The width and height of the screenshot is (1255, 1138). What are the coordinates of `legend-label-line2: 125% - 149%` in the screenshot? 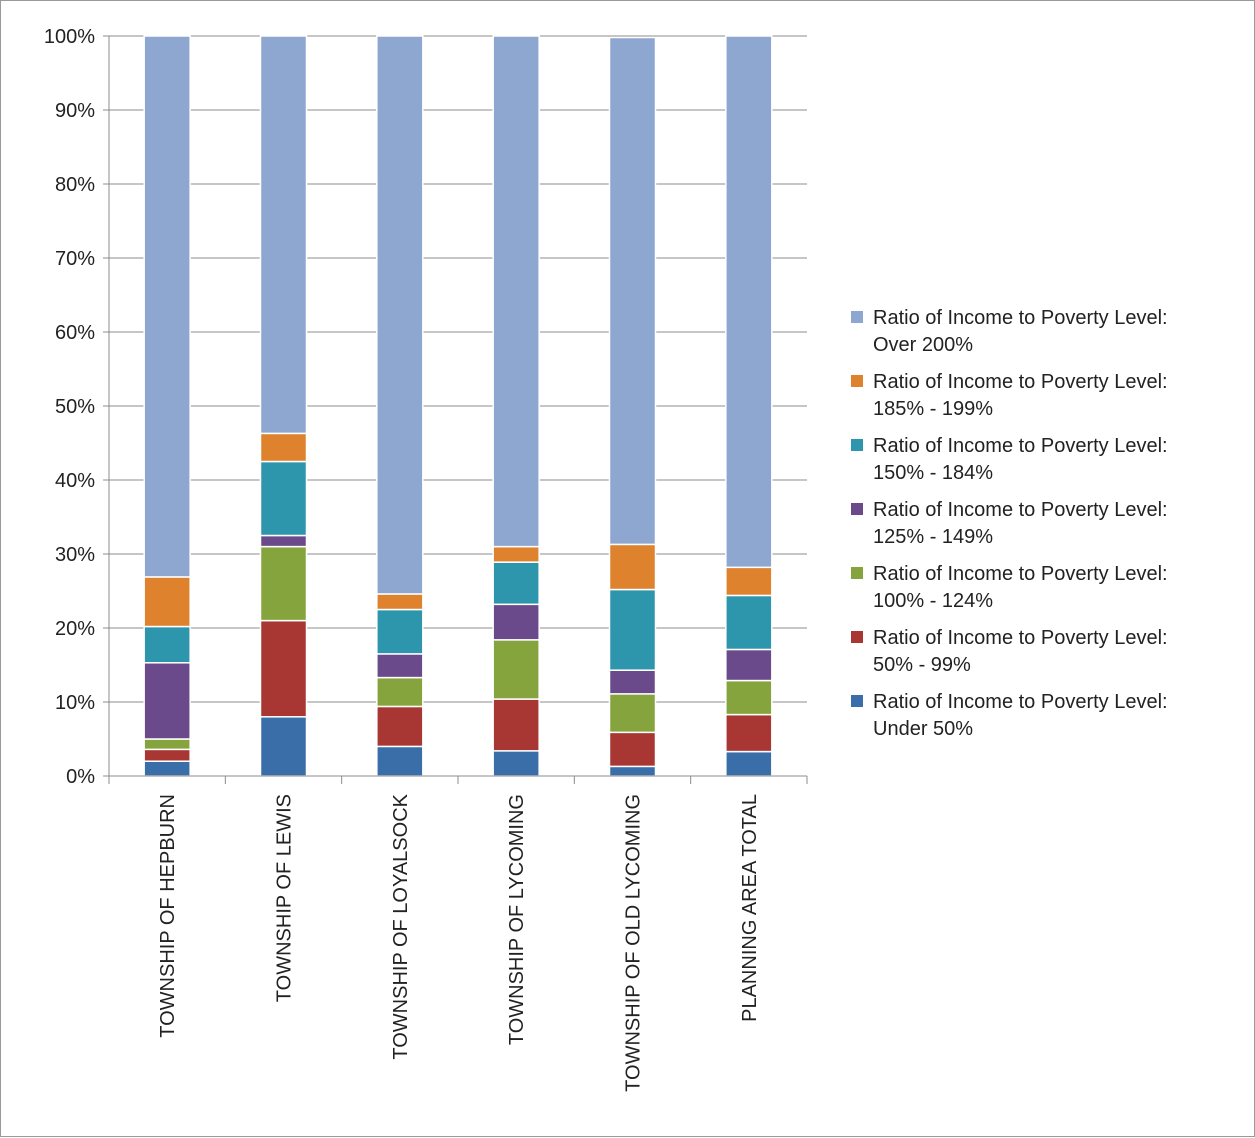 It's located at (933, 537).